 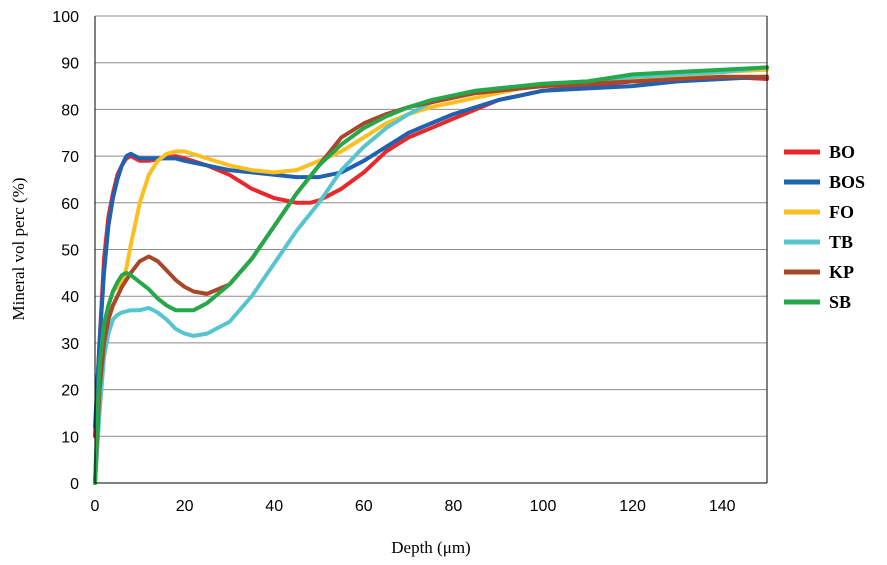 I want to click on x-tick-label: 120, so click(x=632, y=506).